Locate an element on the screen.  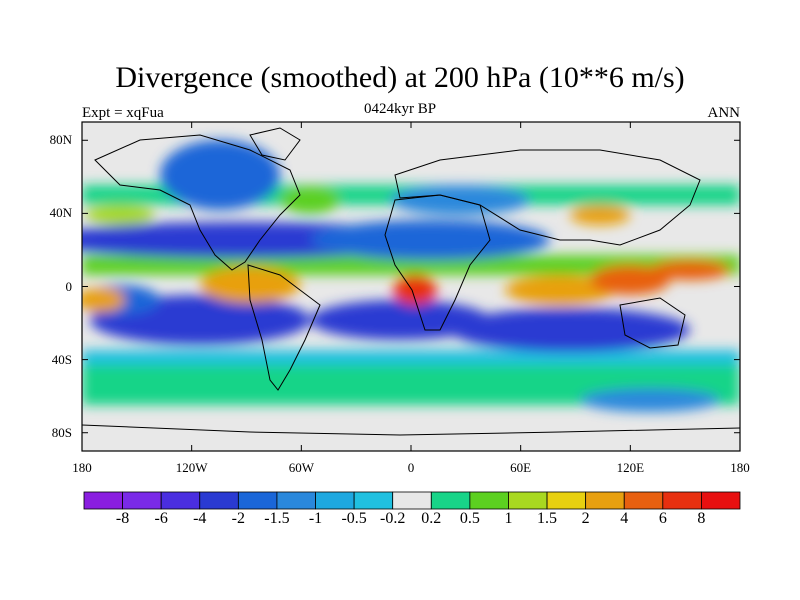
colorbar-label: -1.5 is located at coordinates (277, 518).